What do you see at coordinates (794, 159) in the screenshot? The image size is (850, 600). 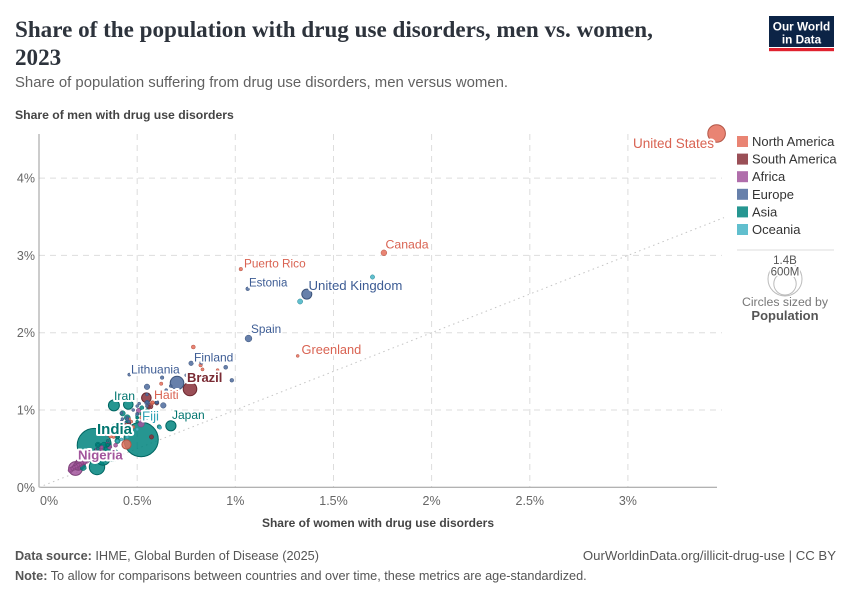 I see `svg-text: South America` at bounding box center [794, 159].